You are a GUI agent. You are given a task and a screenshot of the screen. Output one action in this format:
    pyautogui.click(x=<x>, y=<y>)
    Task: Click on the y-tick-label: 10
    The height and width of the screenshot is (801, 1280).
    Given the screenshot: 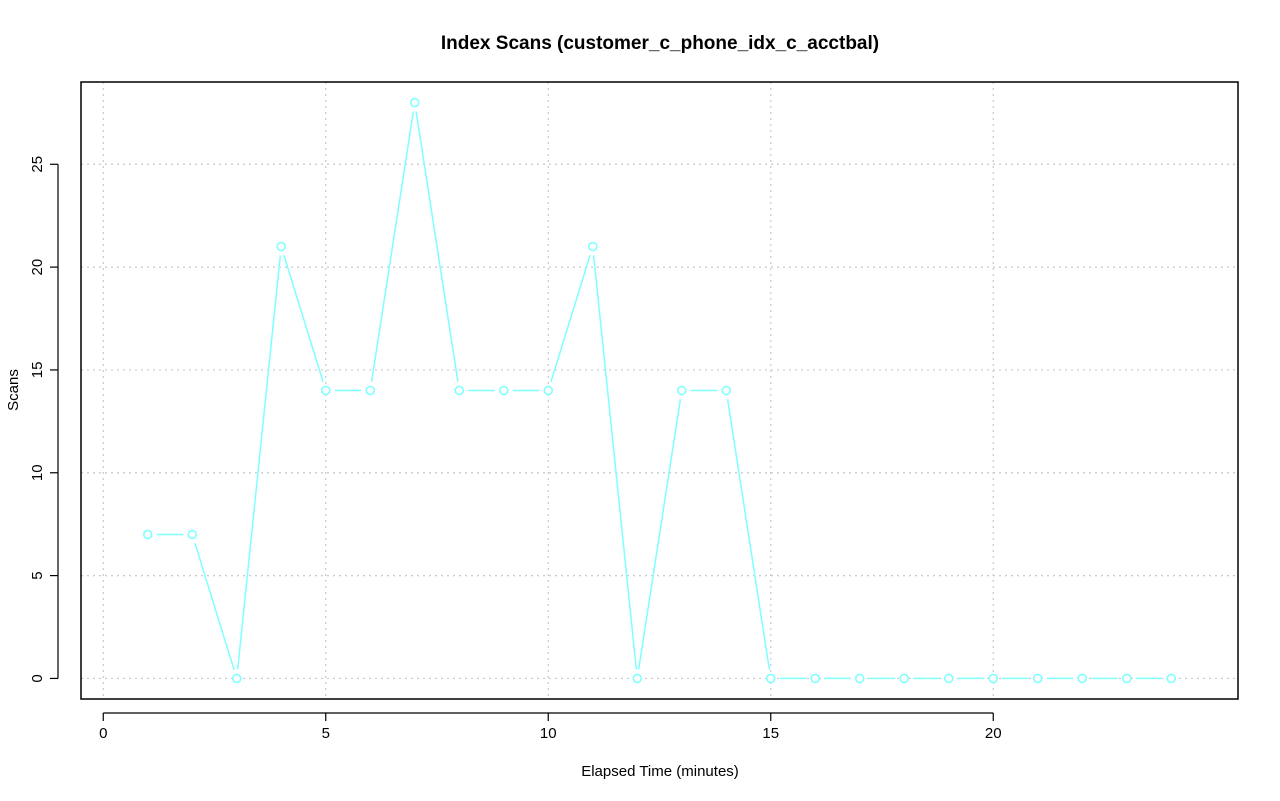 What is the action you would take?
    pyautogui.click(x=37, y=472)
    